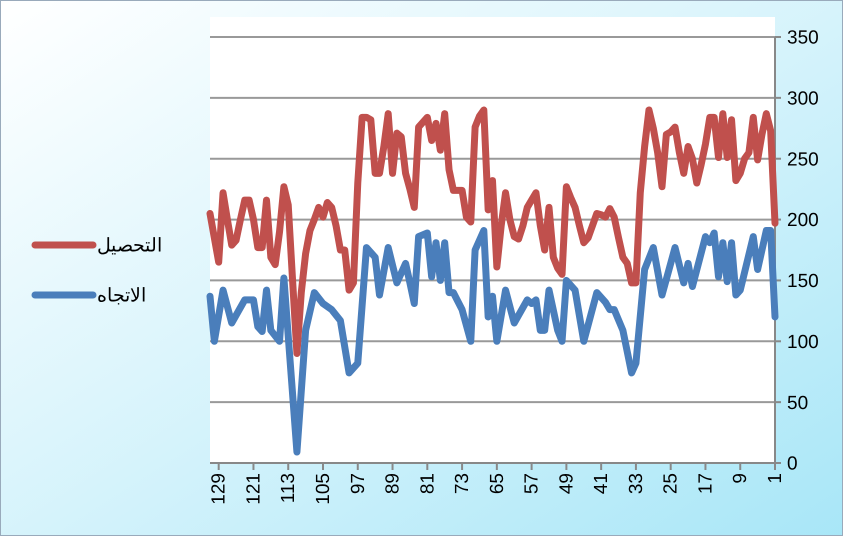 The width and height of the screenshot is (843, 536). Describe the element at coordinates (463, 483) in the screenshot. I see `x-tick-label: 73` at that location.